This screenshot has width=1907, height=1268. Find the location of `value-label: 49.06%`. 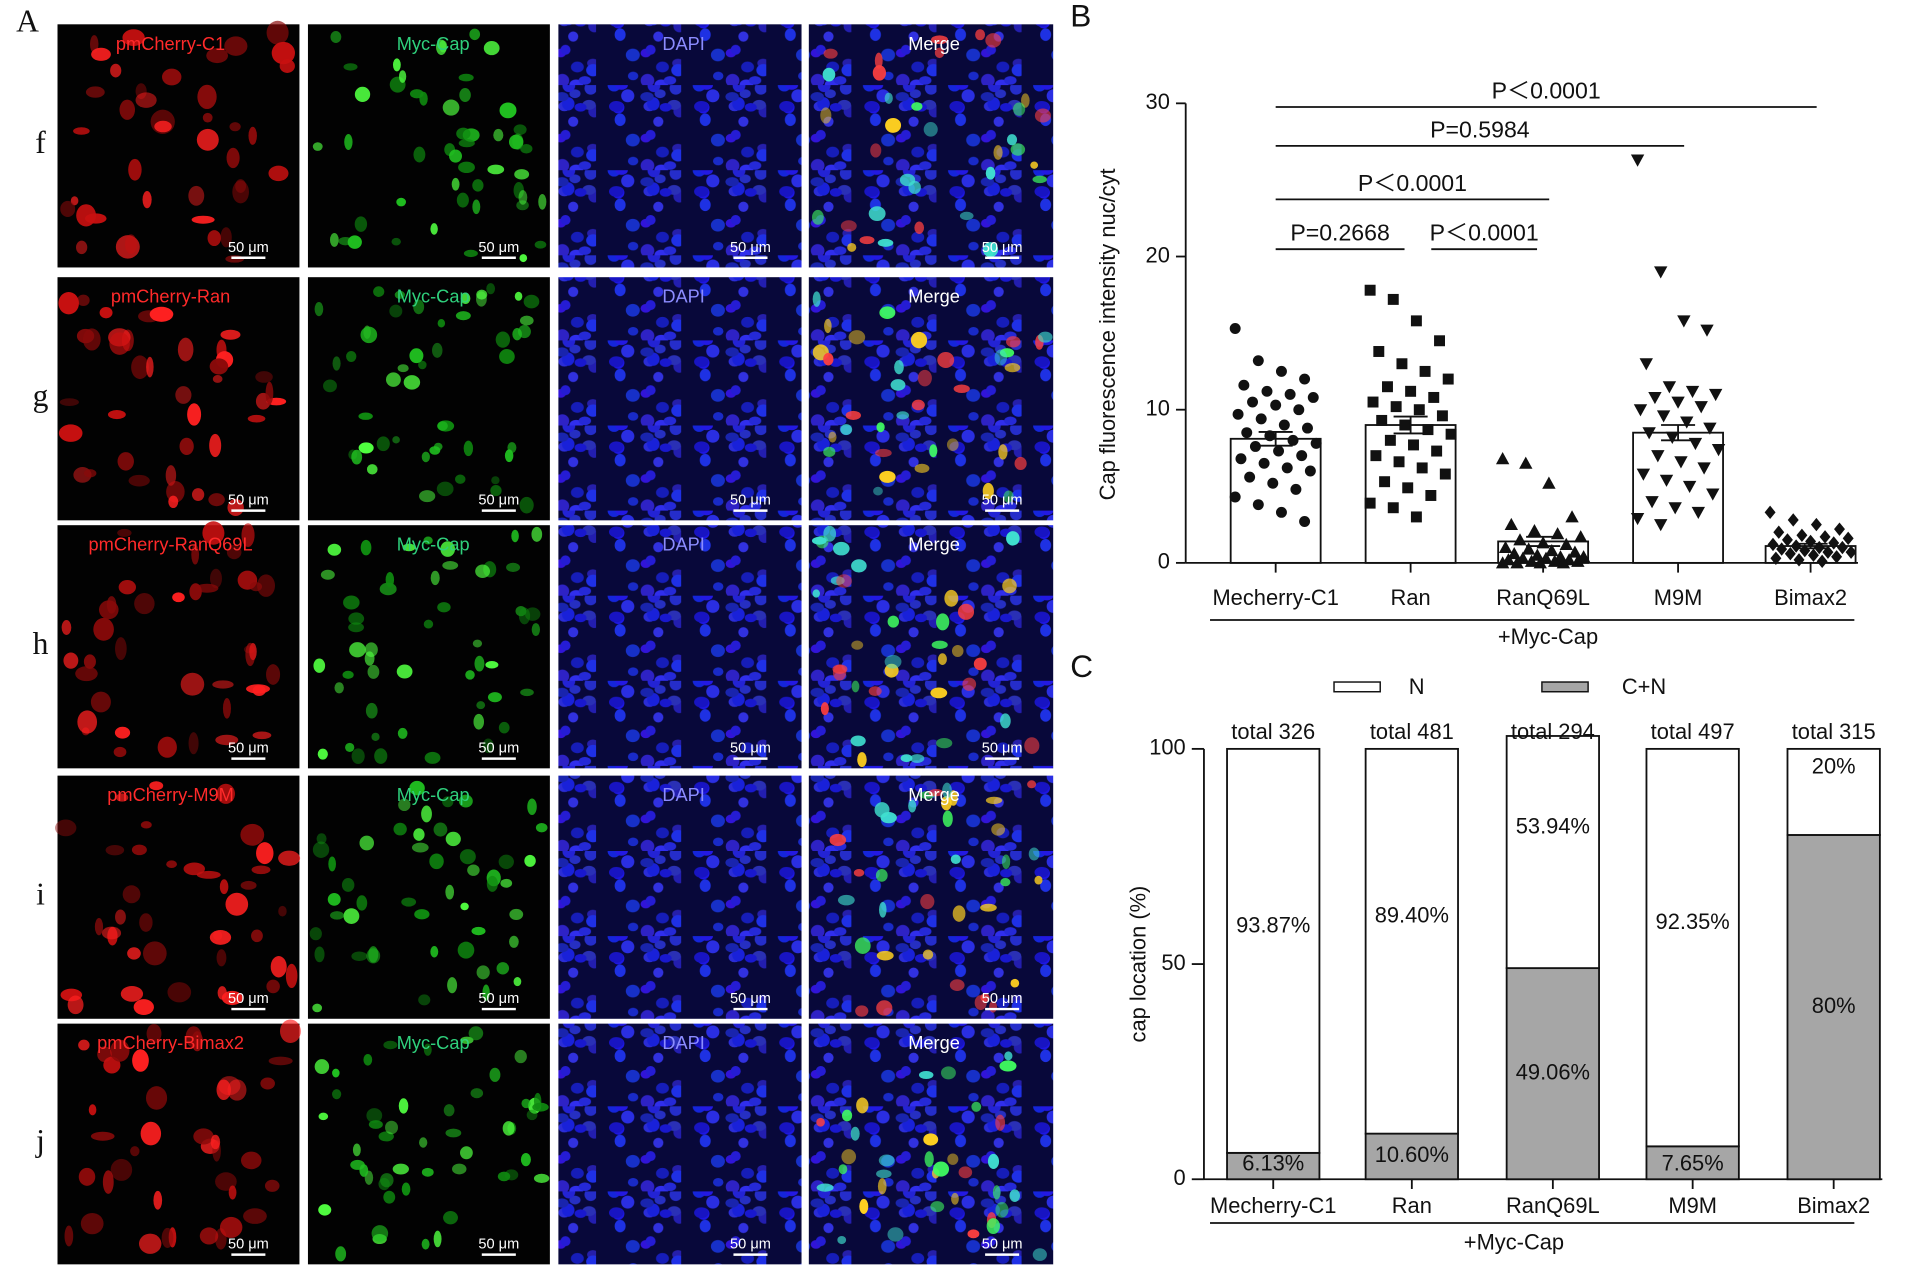

value-label: 49.06% is located at coordinates (1553, 1071).